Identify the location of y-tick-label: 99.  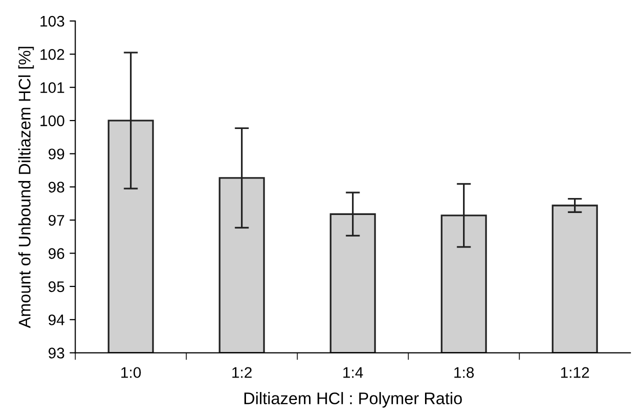
(56, 154).